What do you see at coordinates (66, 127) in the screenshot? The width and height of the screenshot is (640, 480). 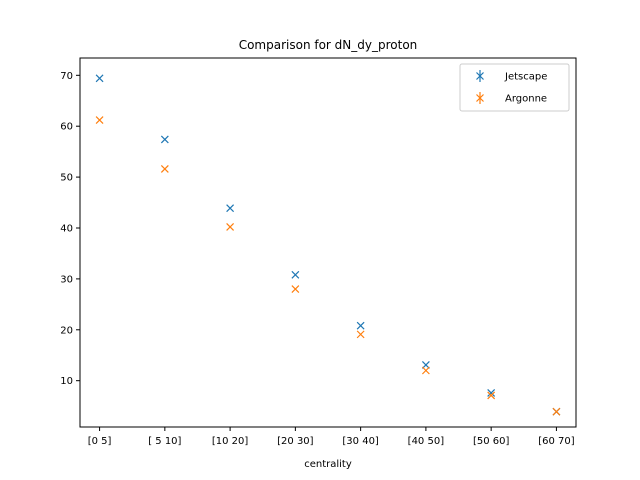 I see `y-tick-label: 60` at bounding box center [66, 127].